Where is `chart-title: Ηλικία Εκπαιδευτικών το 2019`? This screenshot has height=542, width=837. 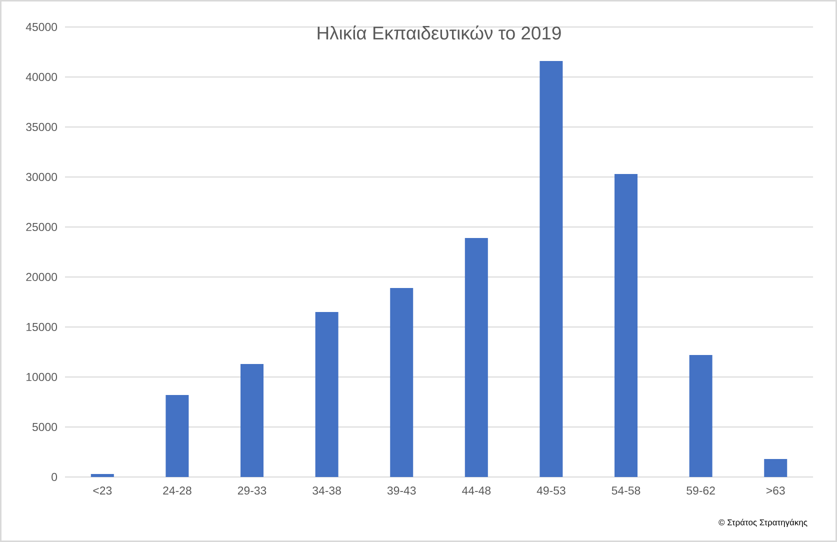
chart-title: Ηλικία Εκπαιδευτικών το 2019 is located at coordinates (439, 33).